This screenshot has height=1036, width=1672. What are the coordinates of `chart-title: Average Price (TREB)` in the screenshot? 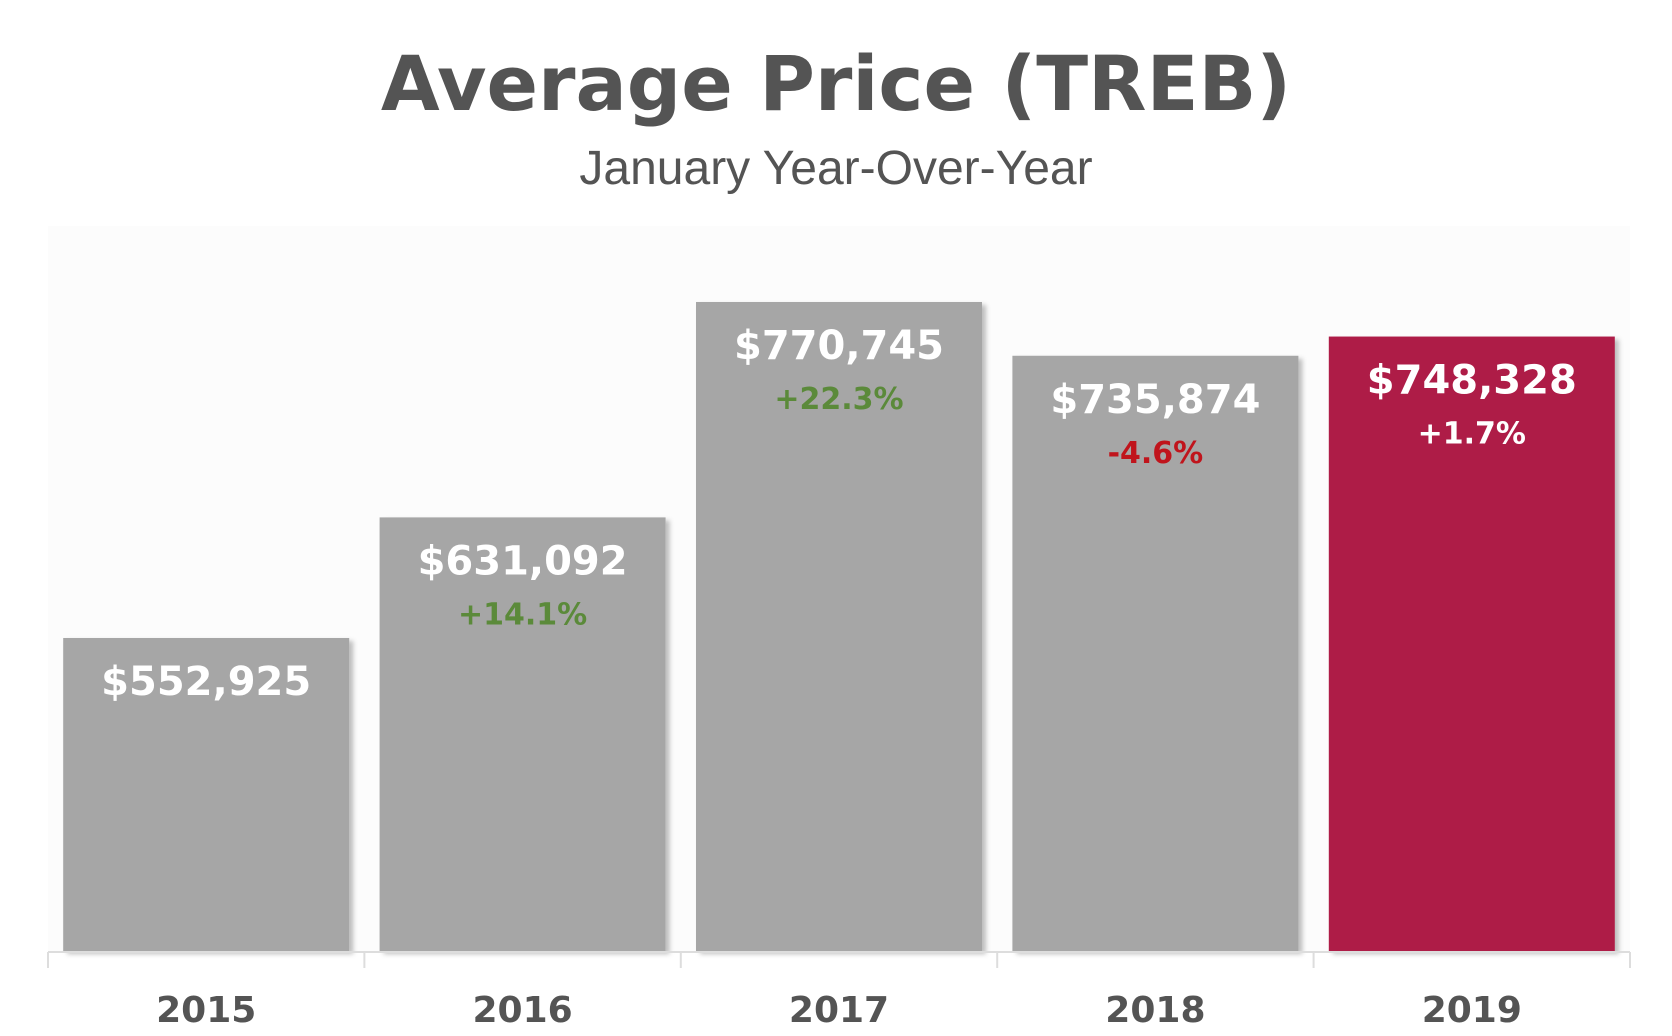 It's located at (836, 83).